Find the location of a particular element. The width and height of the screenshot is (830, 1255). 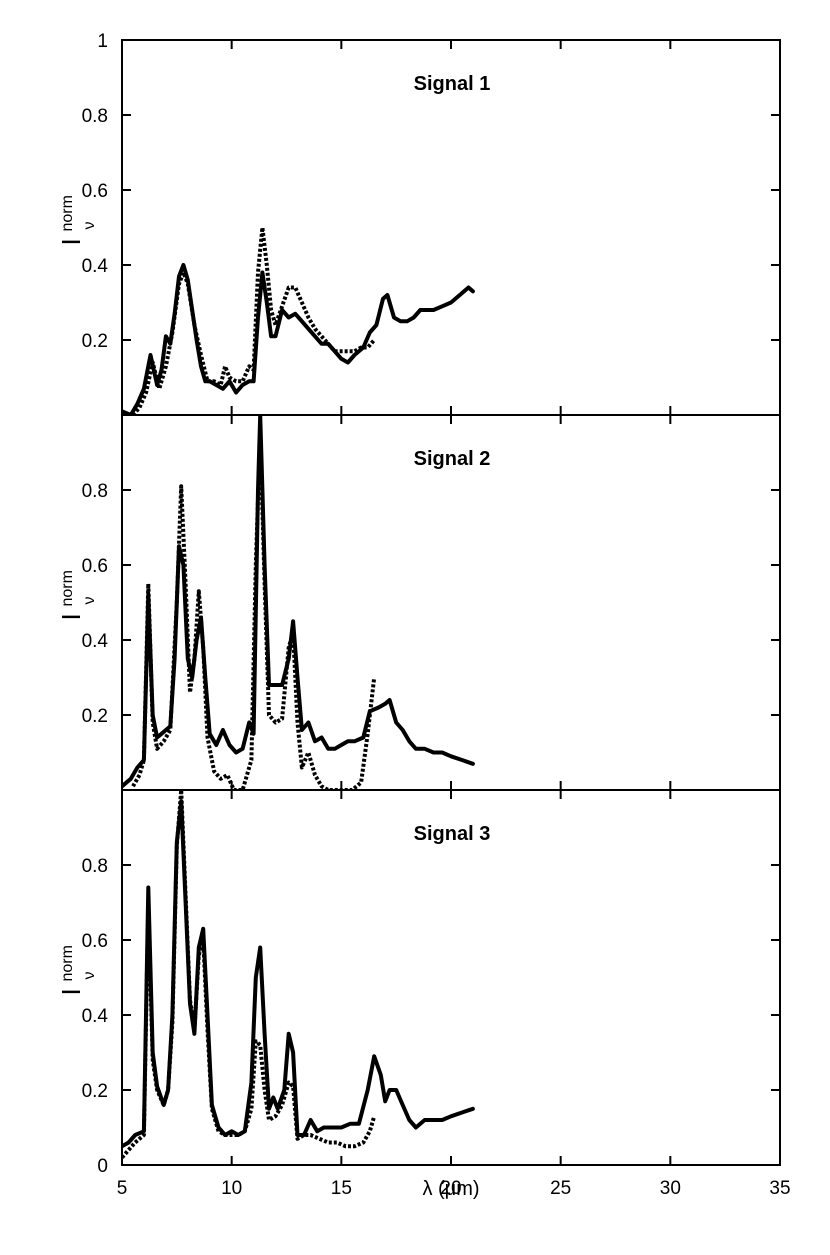

x-tick-label: 20 is located at coordinates (450, 1188).